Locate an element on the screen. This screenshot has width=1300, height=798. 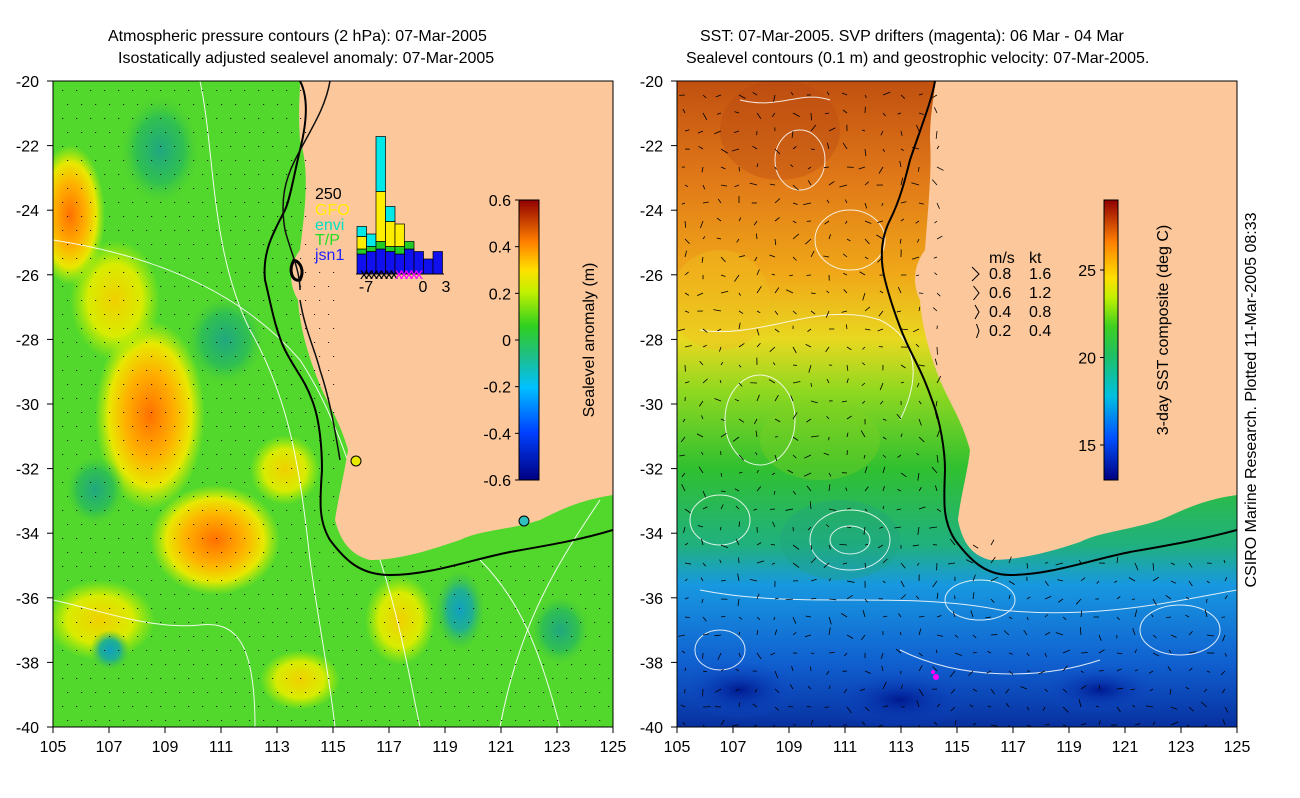
tide-gauge-esperance is located at coordinates (524, 521).